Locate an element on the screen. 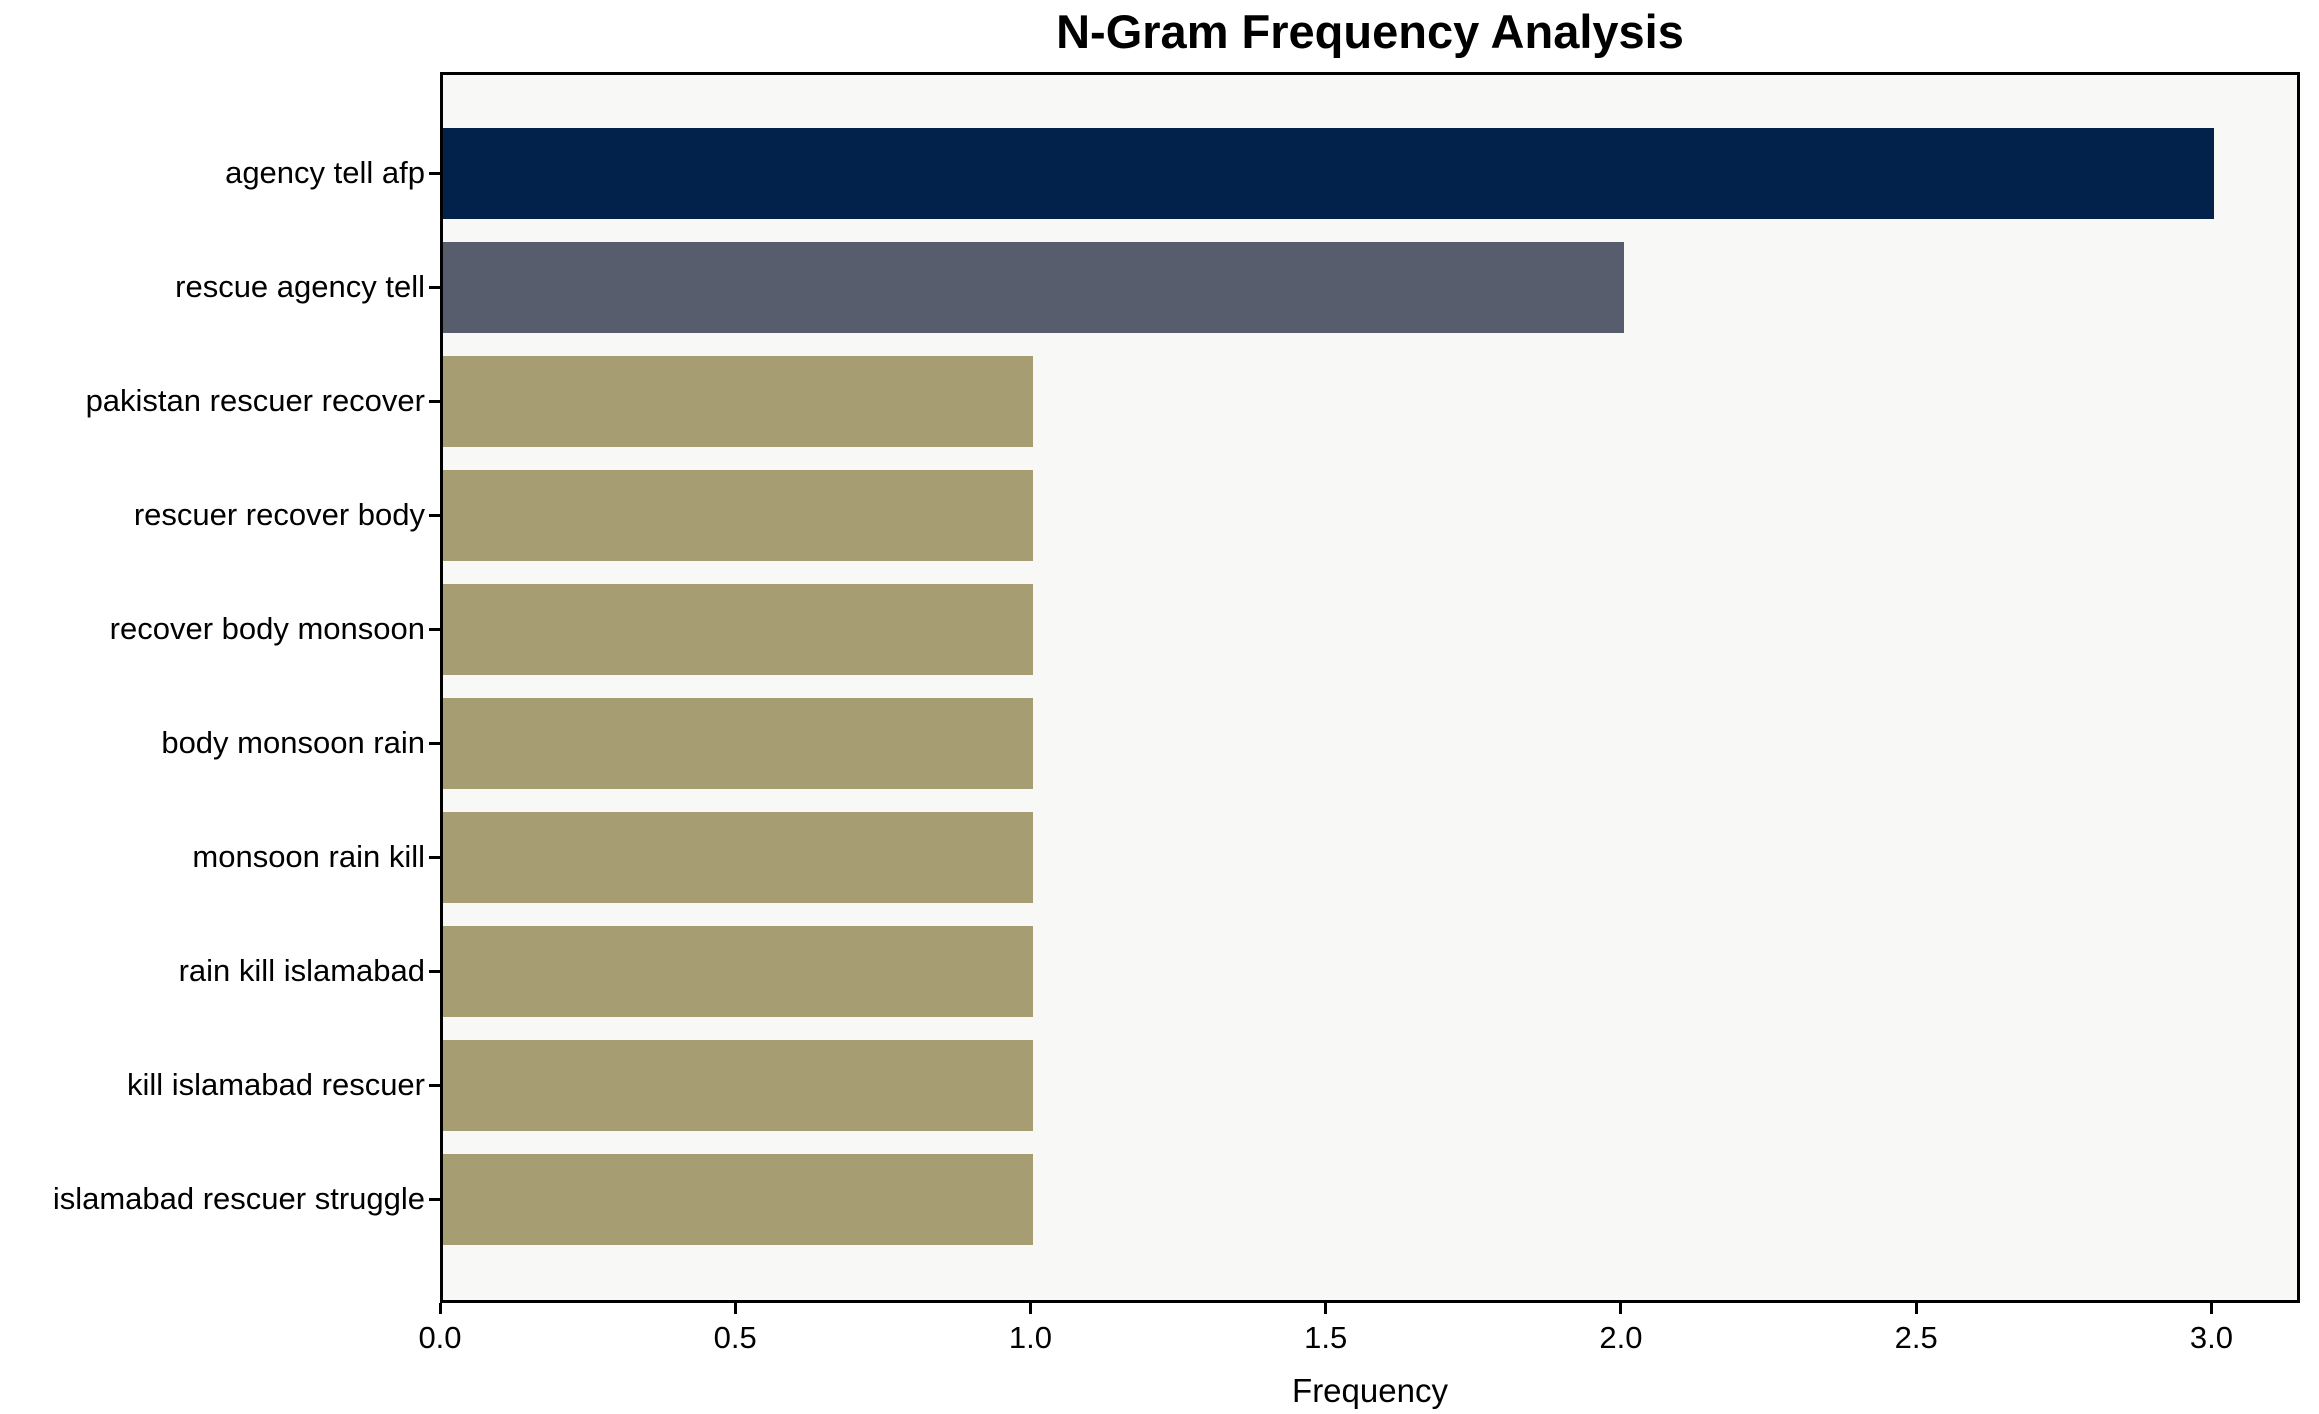  x-tick-label: 1.0 is located at coordinates (1030, 1337).